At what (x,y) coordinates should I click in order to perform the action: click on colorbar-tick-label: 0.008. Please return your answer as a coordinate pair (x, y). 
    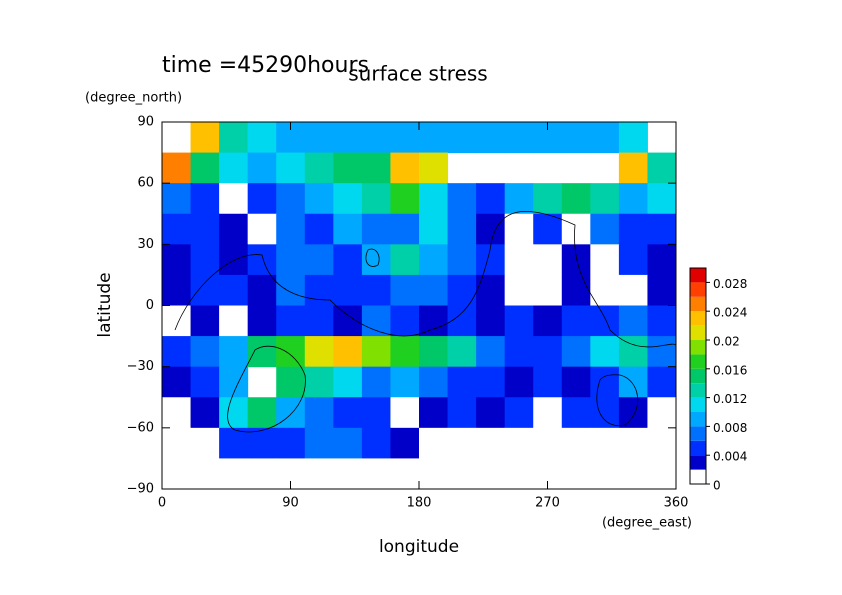
    Looking at the image, I should click on (730, 428).